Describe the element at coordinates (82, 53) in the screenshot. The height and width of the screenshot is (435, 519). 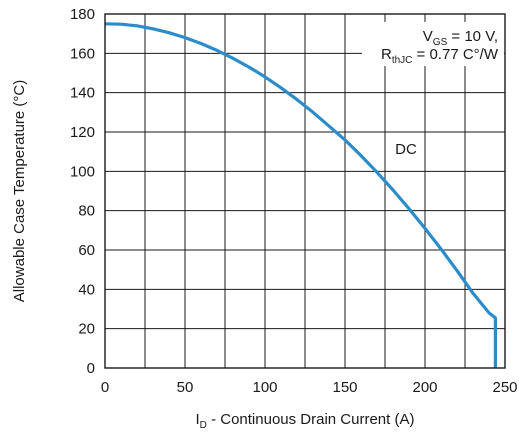
I see `y-tick-label: 160` at that location.